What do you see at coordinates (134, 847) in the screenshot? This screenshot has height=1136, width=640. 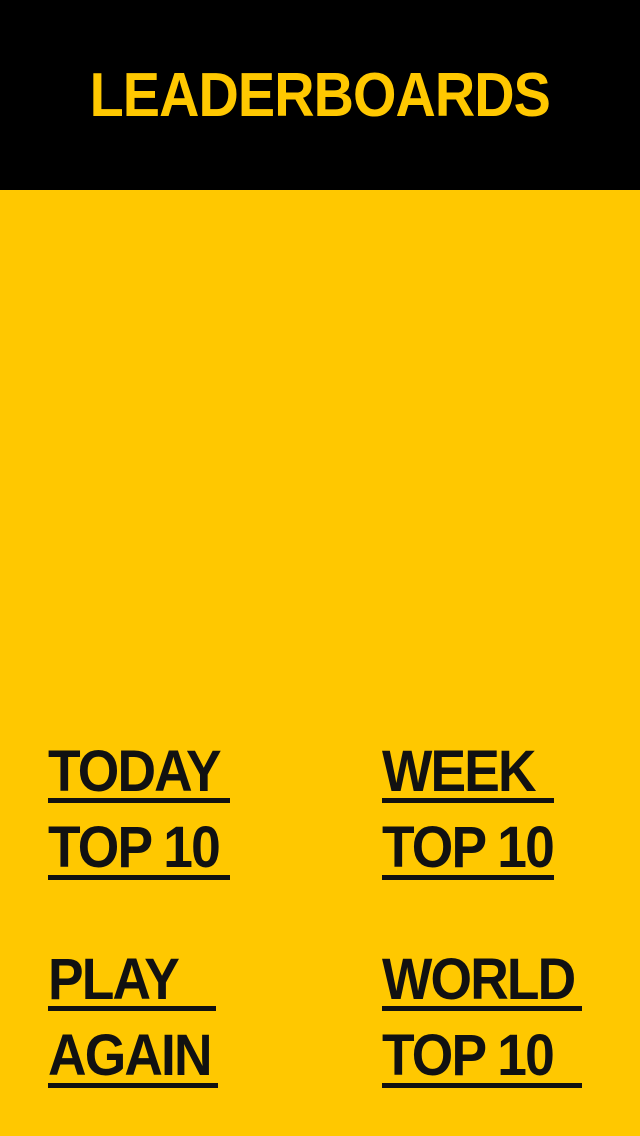 I see `today-top10-label-line2: TOP 10` at bounding box center [134, 847].